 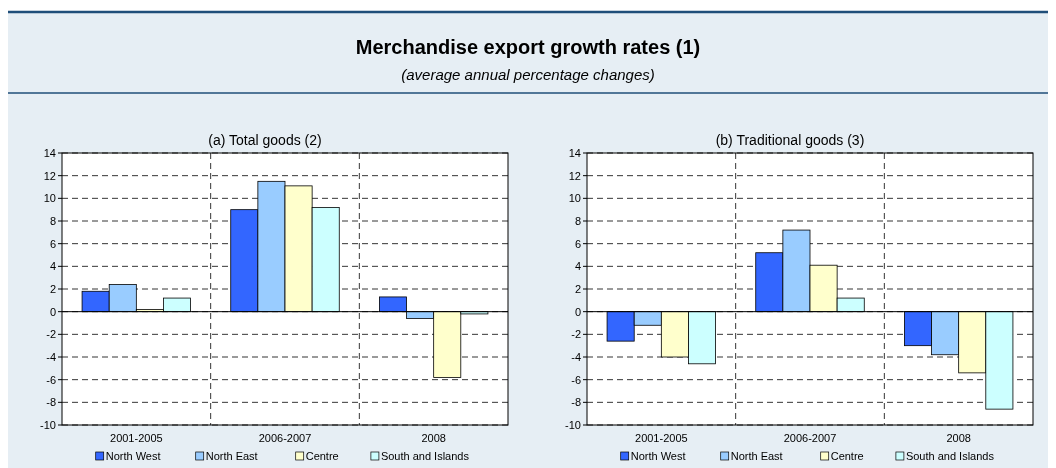 What do you see at coordinates (528, 74) in the screenshot?
I see `text: (average annual percentage changes)` at bounding box center [528, 74].